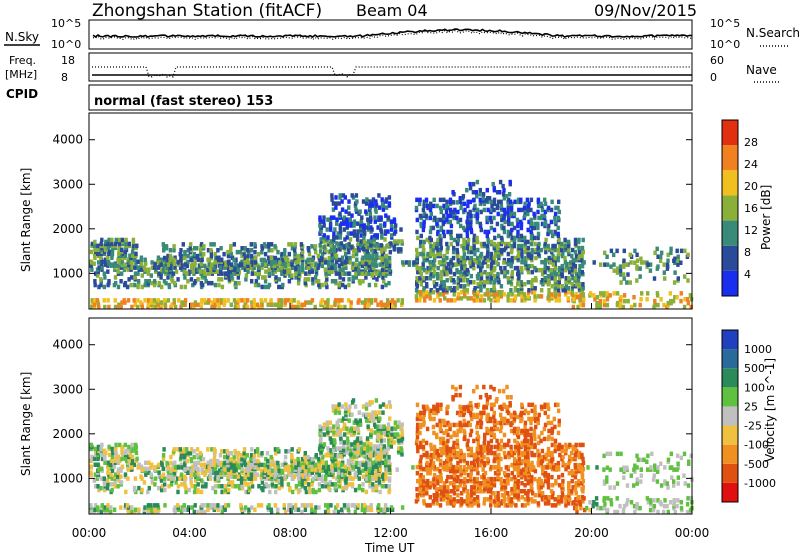  I want to click on y-tick-label: 1000, so click(67, 273).